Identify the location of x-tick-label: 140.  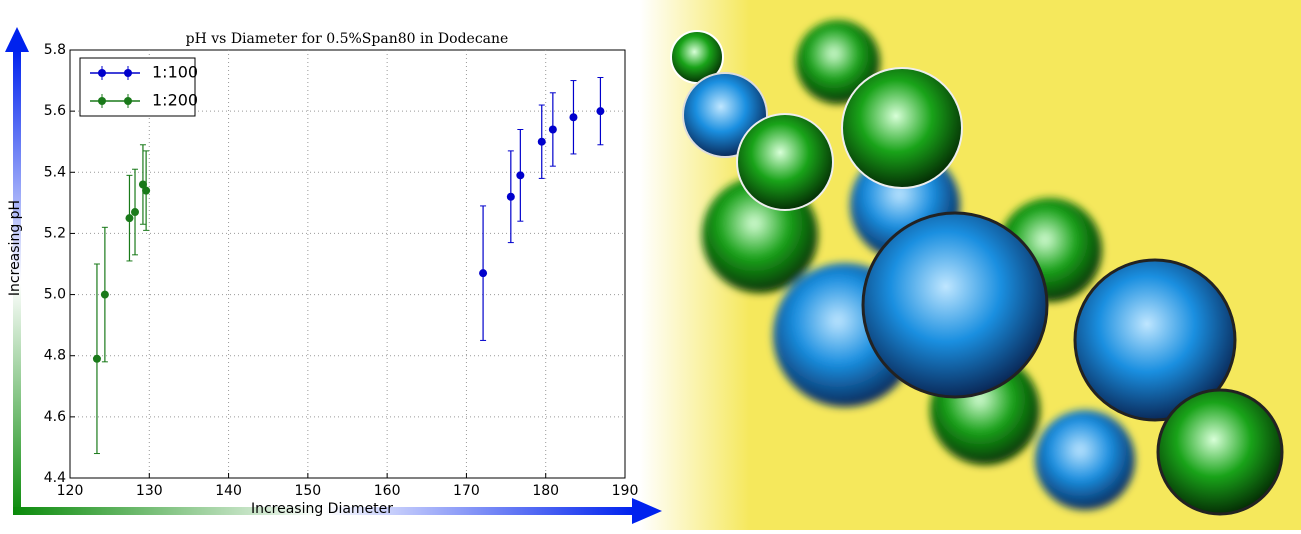
(228, 491).